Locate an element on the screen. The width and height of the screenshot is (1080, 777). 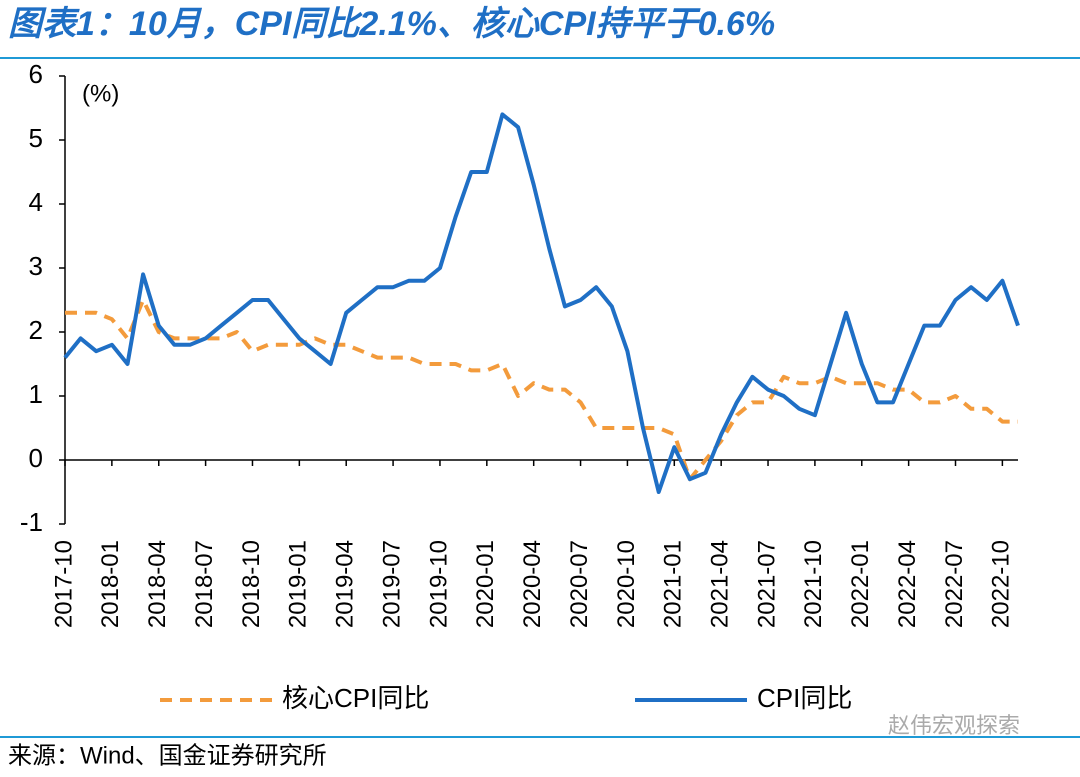
x-tick-label: 2020-10 is located at coordinates (626, 584).